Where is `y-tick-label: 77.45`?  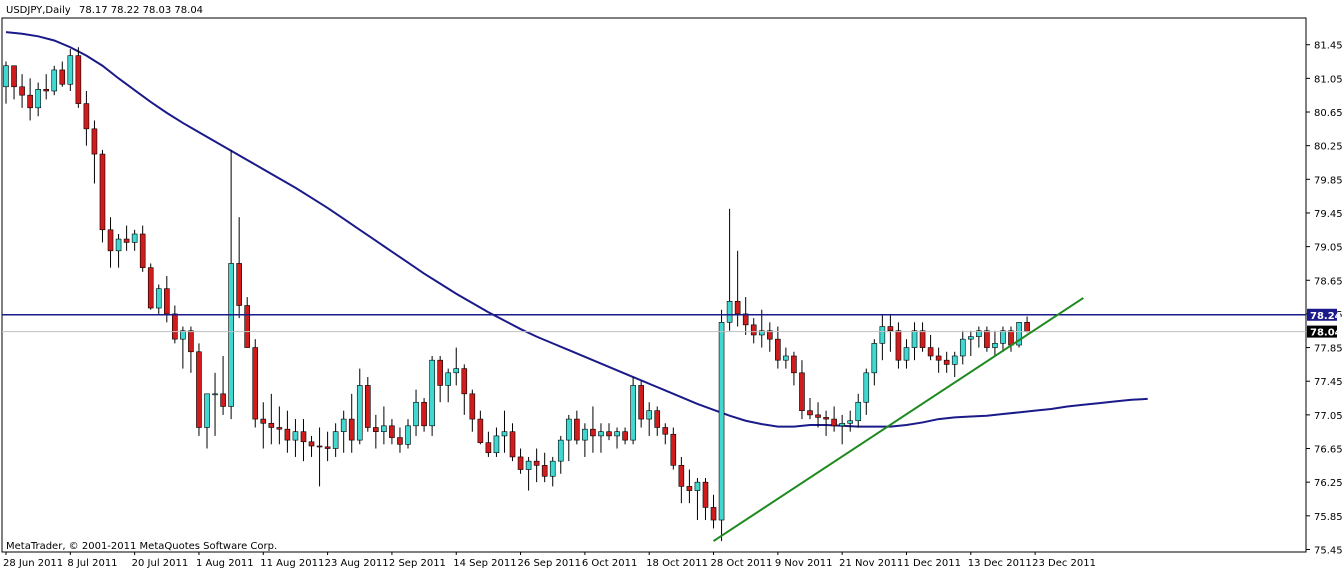 y-tick-label: 77.45 is located at coordinates (1328, 382).